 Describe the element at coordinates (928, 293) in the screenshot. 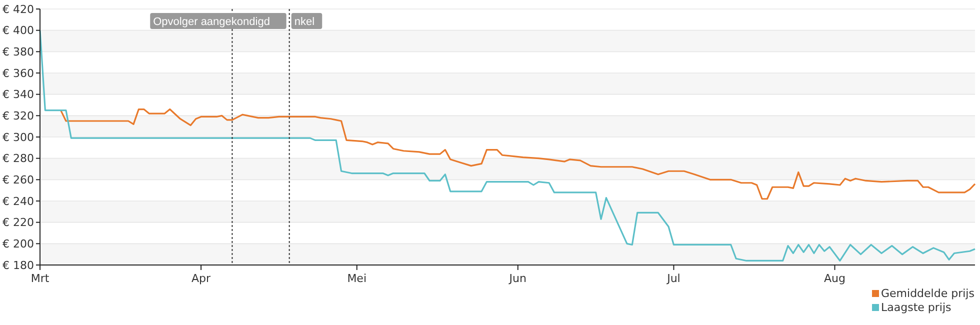

I see `legend-label: Gemiddelde prijs` at that location.